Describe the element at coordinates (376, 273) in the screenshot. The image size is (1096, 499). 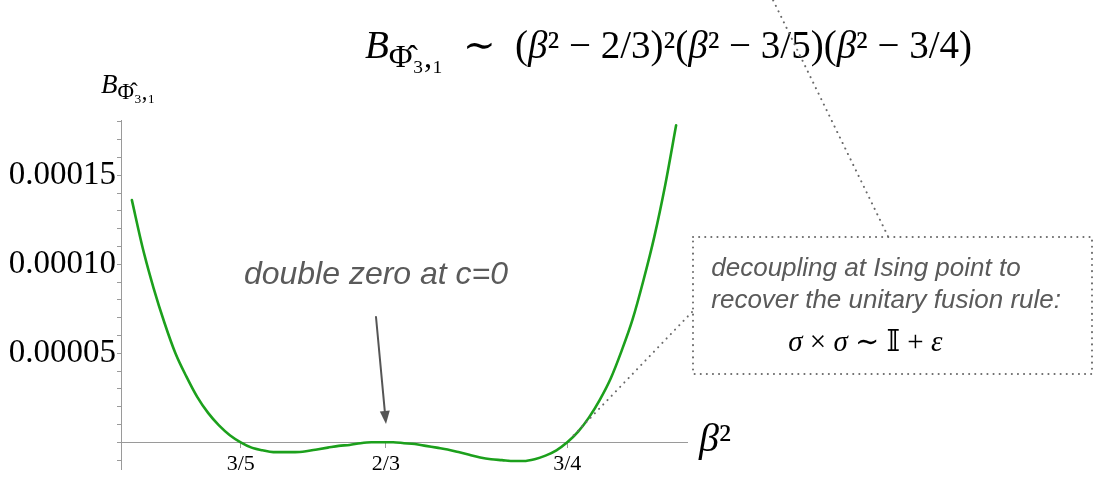
I see `annotation: double zero at c=0` at that location.